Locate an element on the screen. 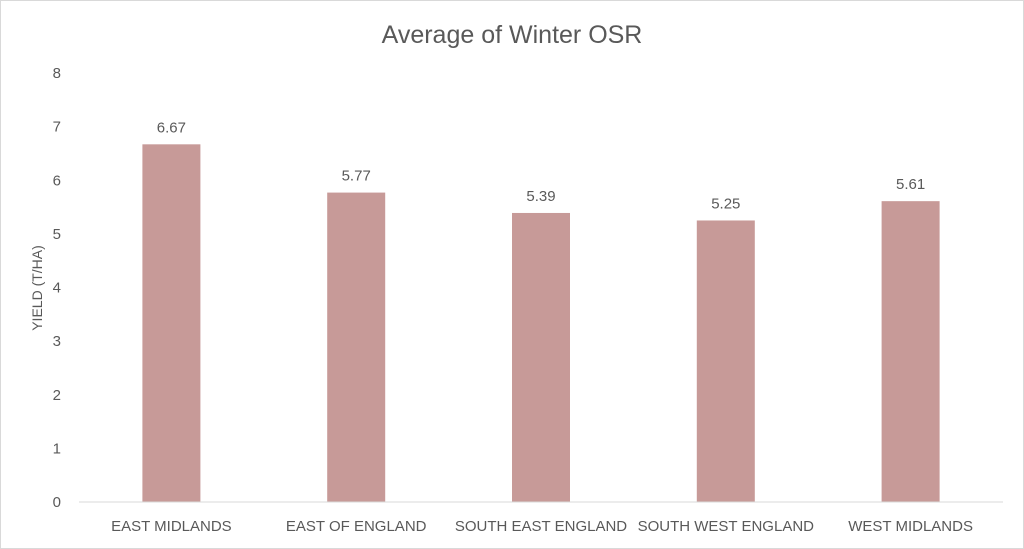  x-tick-label: EAST MIDLANDS is located at coordinates (171, 526).